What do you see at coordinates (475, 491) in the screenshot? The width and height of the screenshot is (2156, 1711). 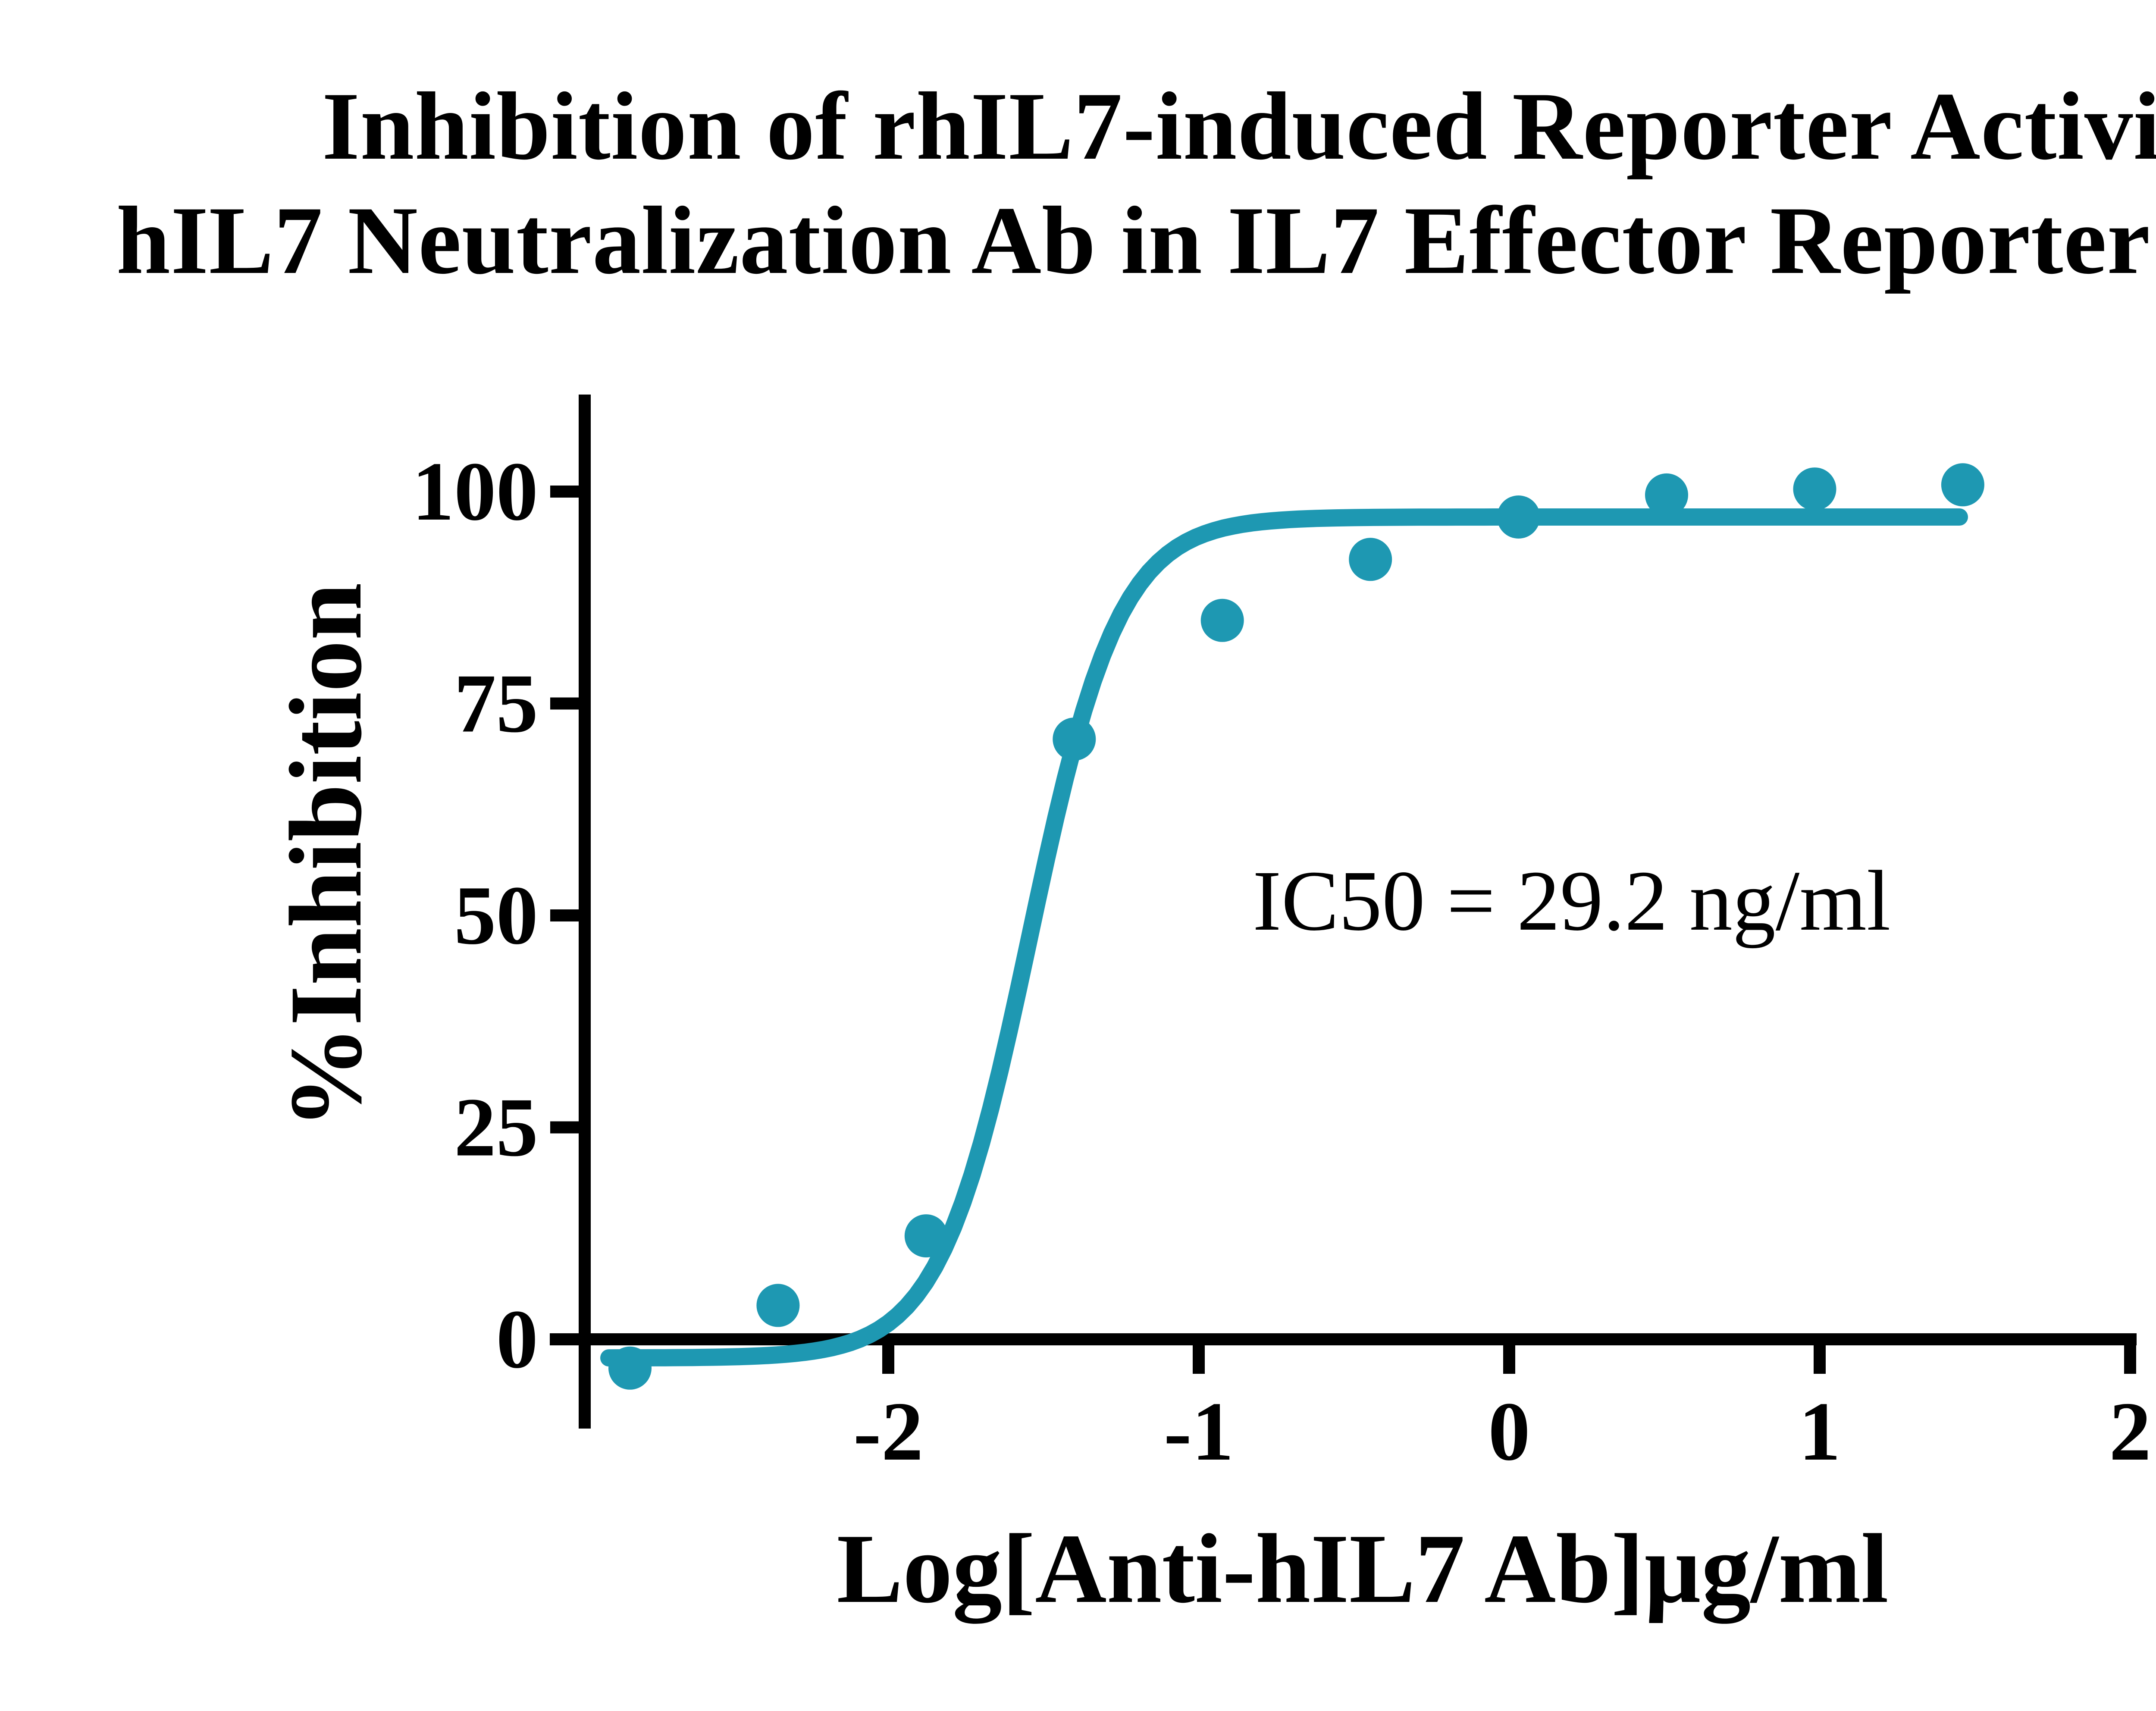 I see `y-tick-label: 100` at bounding box center [475, 491].